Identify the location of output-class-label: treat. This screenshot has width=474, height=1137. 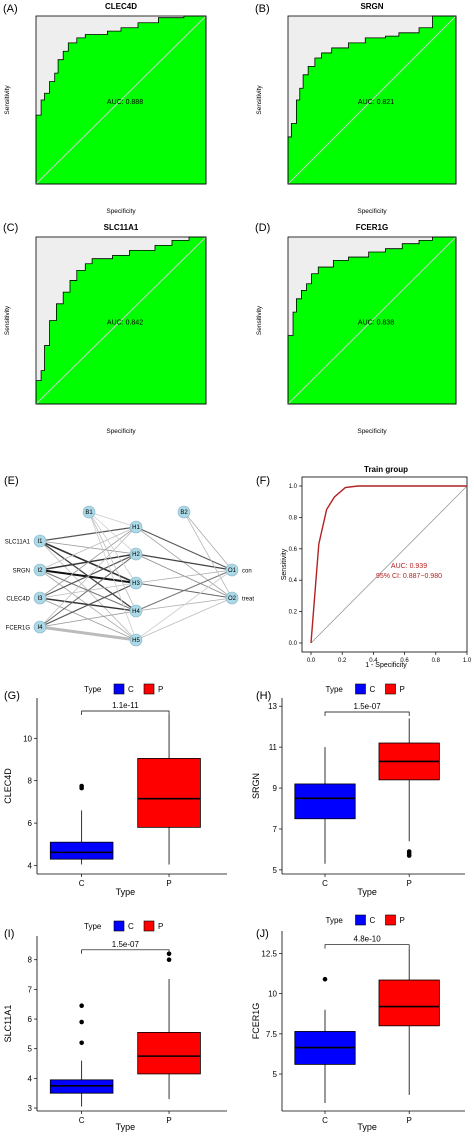
(248, 600).